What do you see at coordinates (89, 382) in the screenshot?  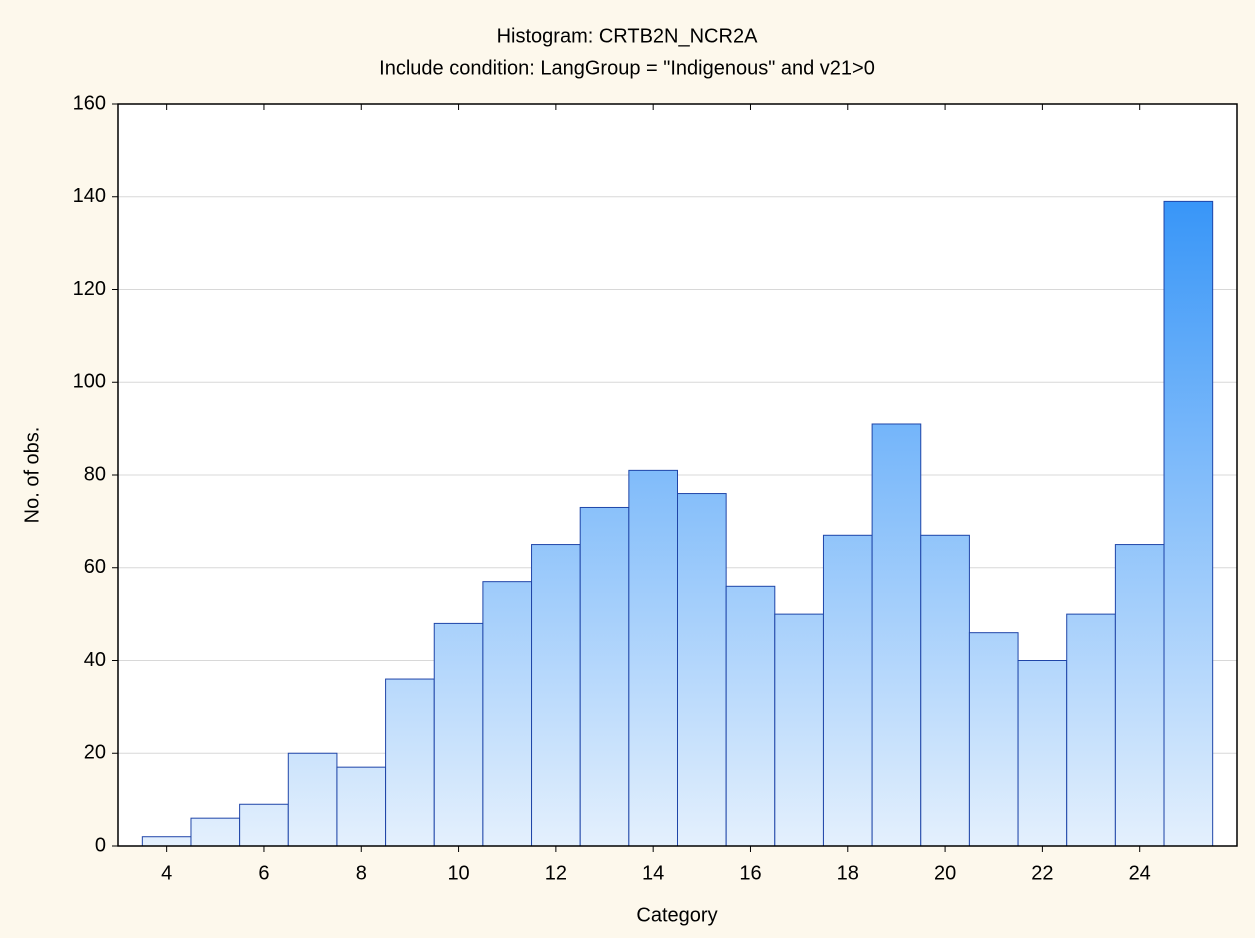 I see `y-tick-label: 100` at bounding box center [89, 382].